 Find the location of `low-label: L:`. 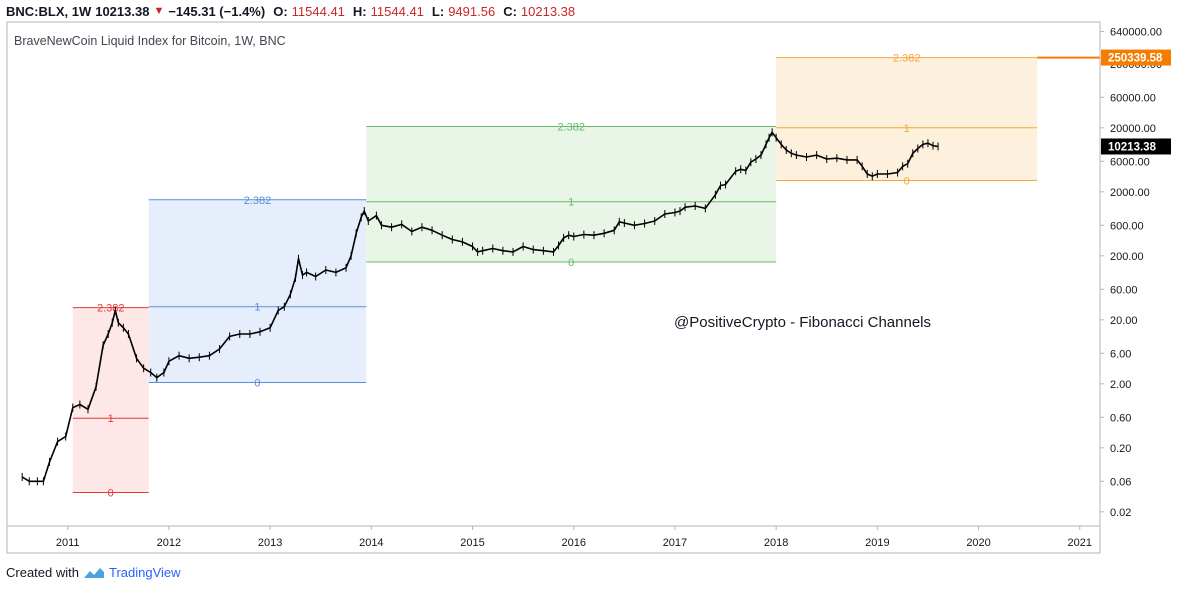

low-label: L: is located at coordinates (438, 11).